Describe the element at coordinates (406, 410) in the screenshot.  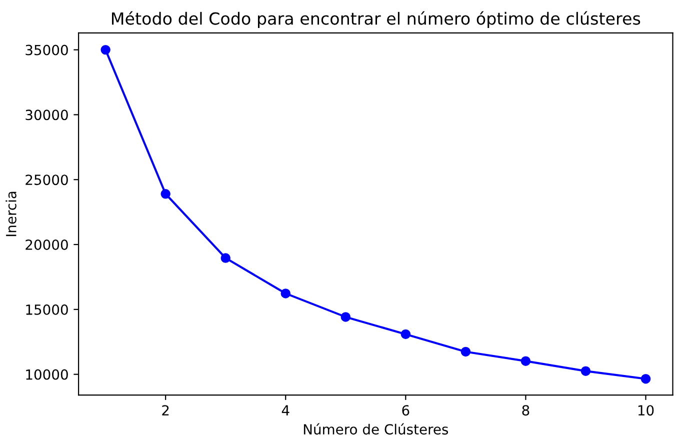
I see `x-tick-label: 6` at that location.